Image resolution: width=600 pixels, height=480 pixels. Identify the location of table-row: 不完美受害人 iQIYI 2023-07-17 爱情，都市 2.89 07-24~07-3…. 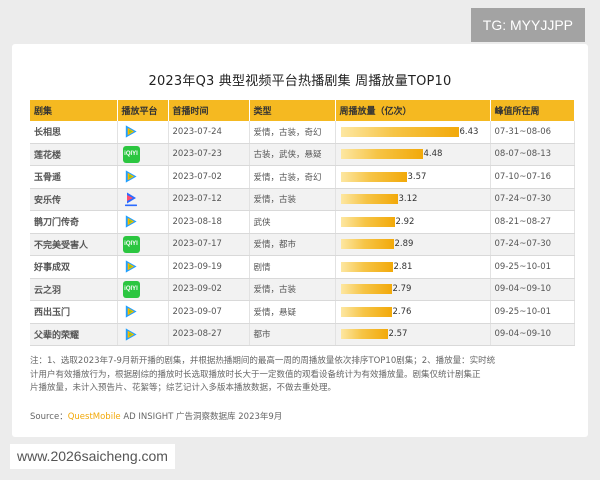
(302, 244).